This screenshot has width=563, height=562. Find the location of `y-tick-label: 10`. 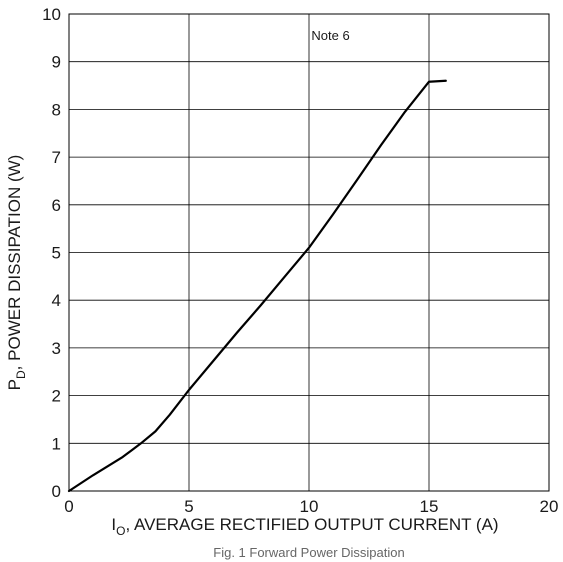

y-tick-label: 10 is located at coordinates (51, 14).